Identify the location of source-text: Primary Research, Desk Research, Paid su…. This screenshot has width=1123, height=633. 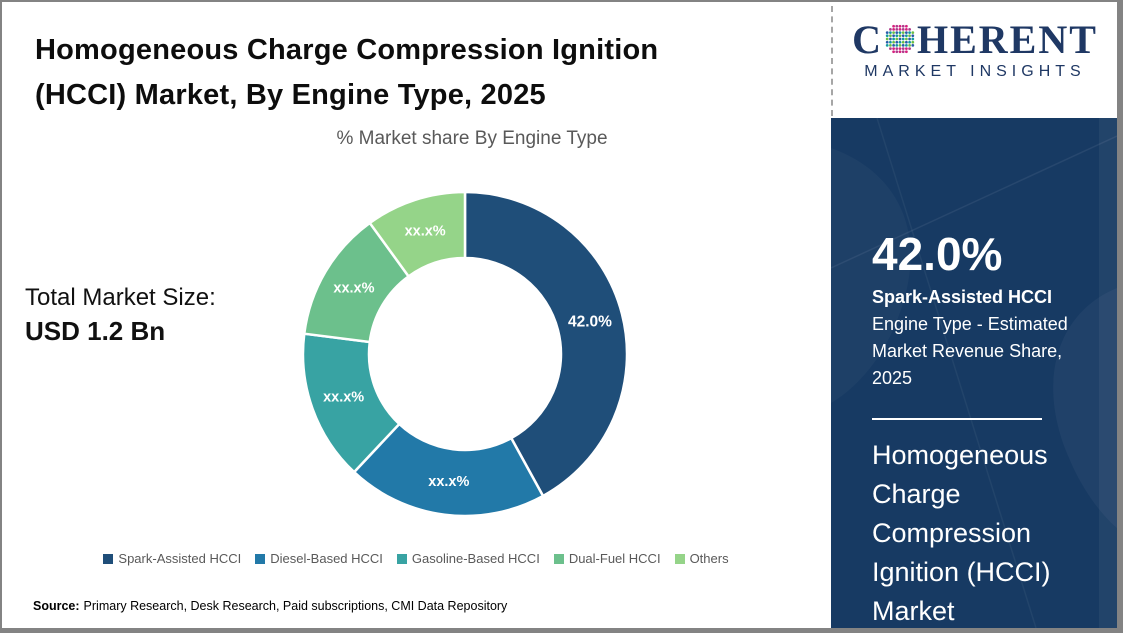
(295, 606).